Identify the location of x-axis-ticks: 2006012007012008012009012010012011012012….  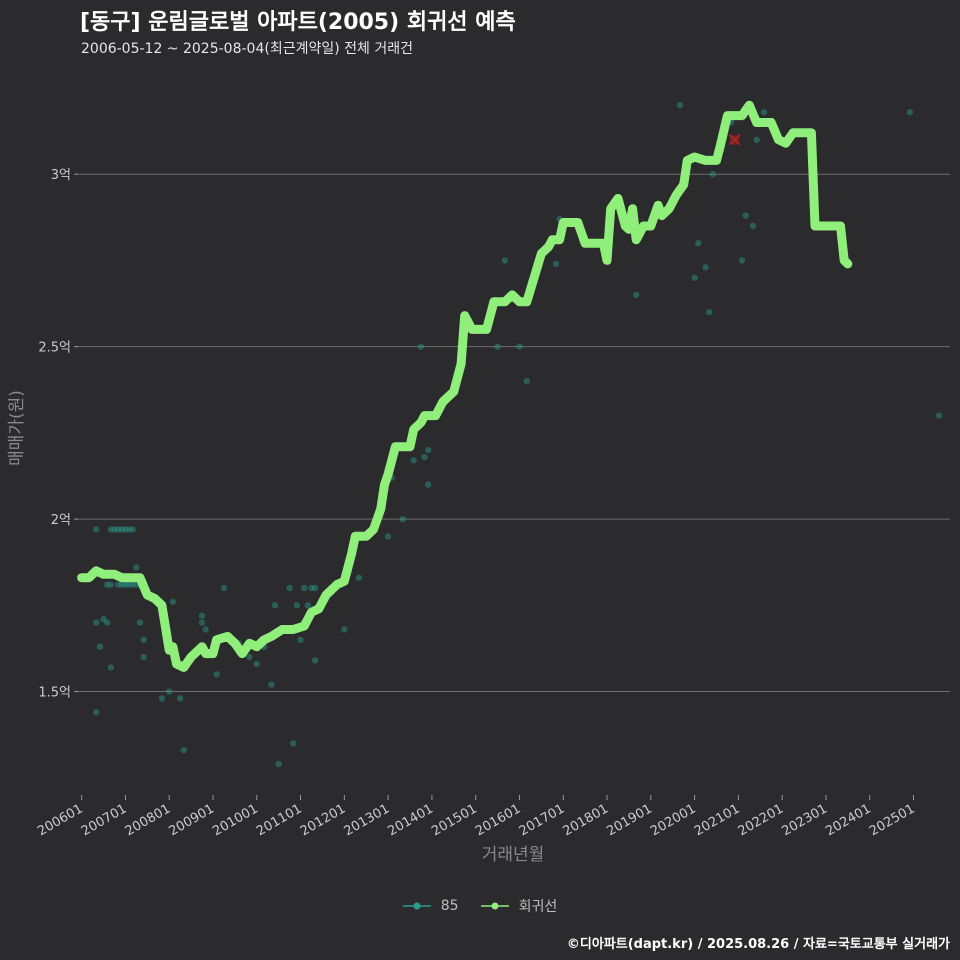
(476, 817).